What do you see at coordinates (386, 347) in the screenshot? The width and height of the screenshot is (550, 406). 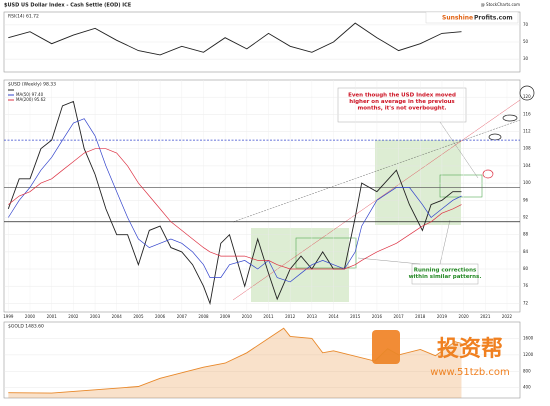 I see `watermark-icon` at bounding box center [386, 347].